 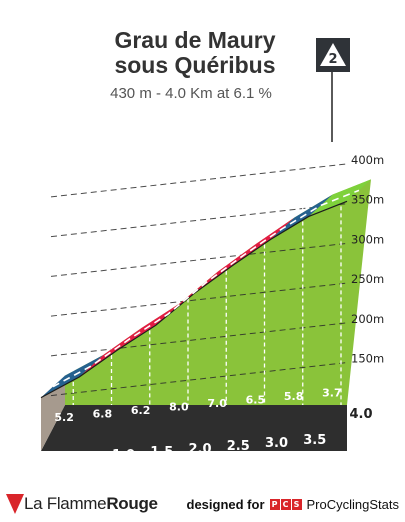 I want to click on km-label: 3.5, so click(x=314, y=440).